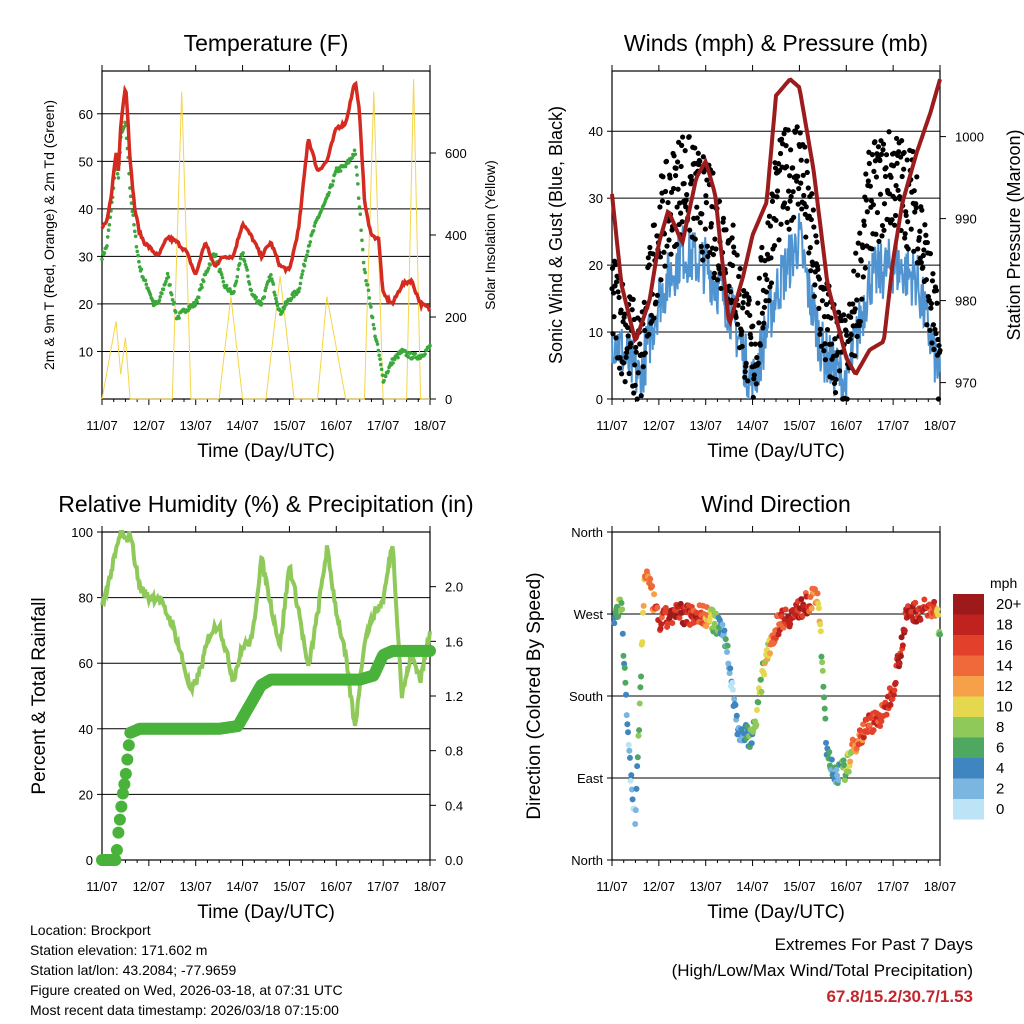  Describe the element at coordinates (966, 383) in the screenshot. I see `y2-tick-label: 970` at that location.